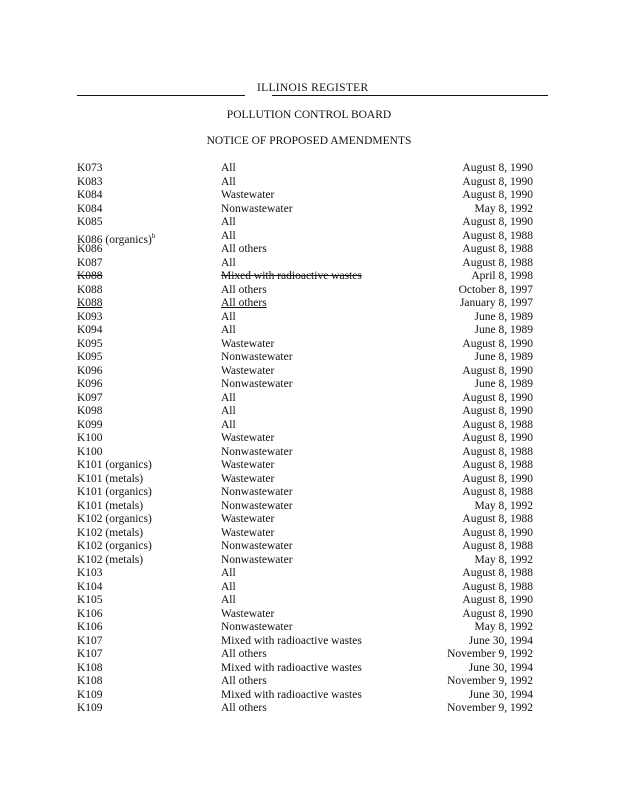 Image resolution: width=618 pixels, height=800 pixels. I want to click on table-row: K084 Wastewater August 8, 1990, so click(305, 196).